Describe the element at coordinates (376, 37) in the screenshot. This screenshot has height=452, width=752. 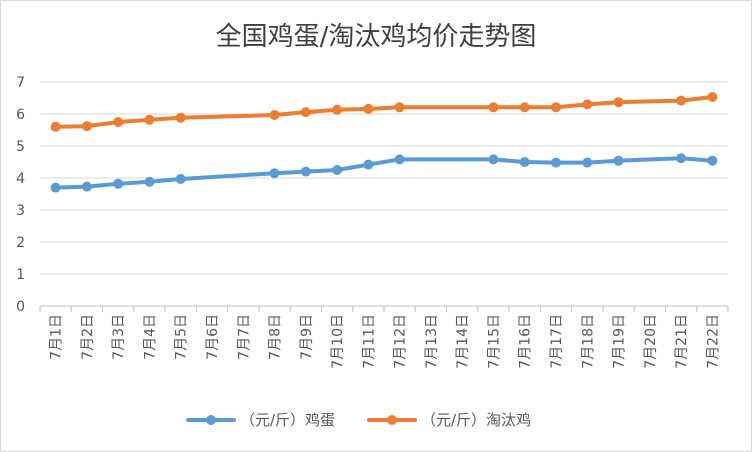
I see `chart-title: 全国鸡蛋/淘汰鸡均价走势图` at that location.